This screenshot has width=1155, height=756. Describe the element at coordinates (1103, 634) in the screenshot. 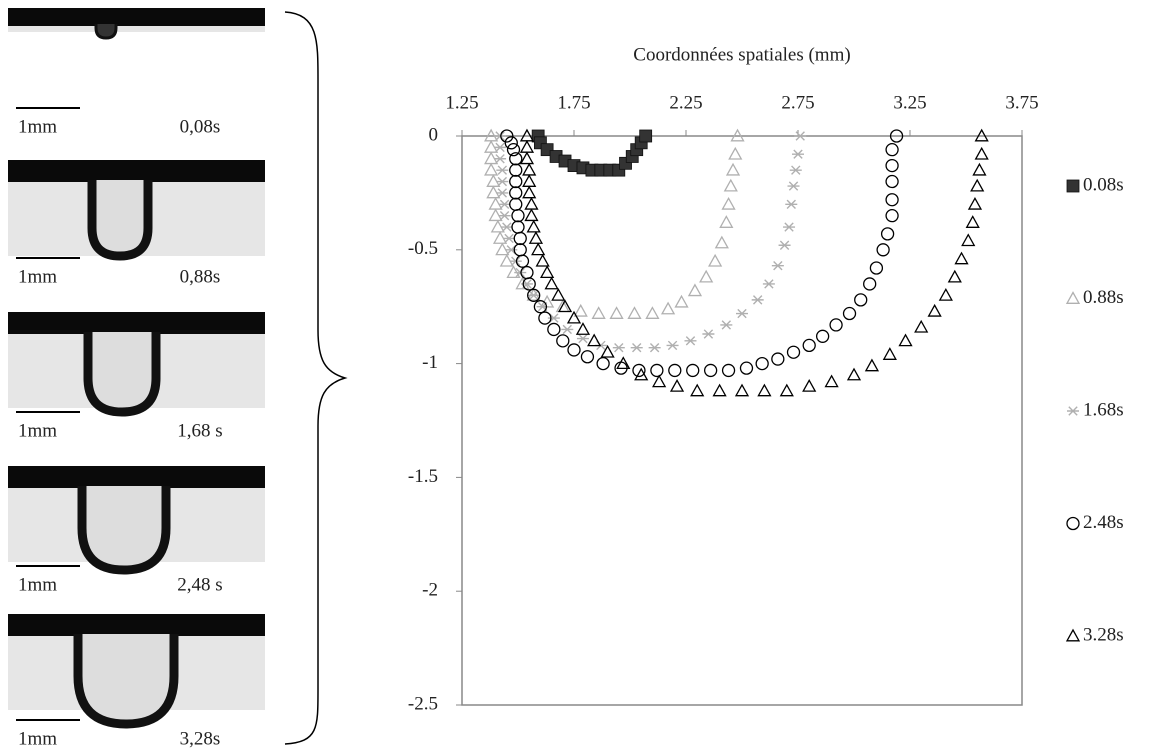

I see `legend-label: 3.28s` at that location.